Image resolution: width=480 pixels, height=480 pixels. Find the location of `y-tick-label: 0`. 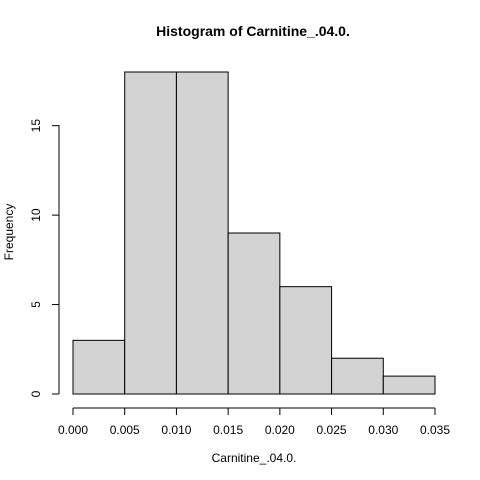

y-tick-label: 0 is located at coordinates (36, 393).